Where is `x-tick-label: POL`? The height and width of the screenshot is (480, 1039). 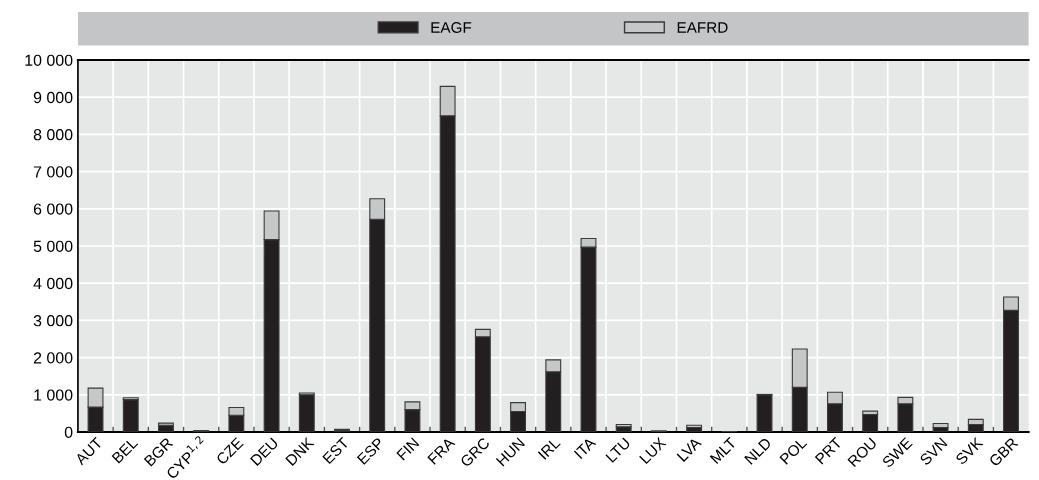 x-tick-label: POL is located at coordinates (793, 450).